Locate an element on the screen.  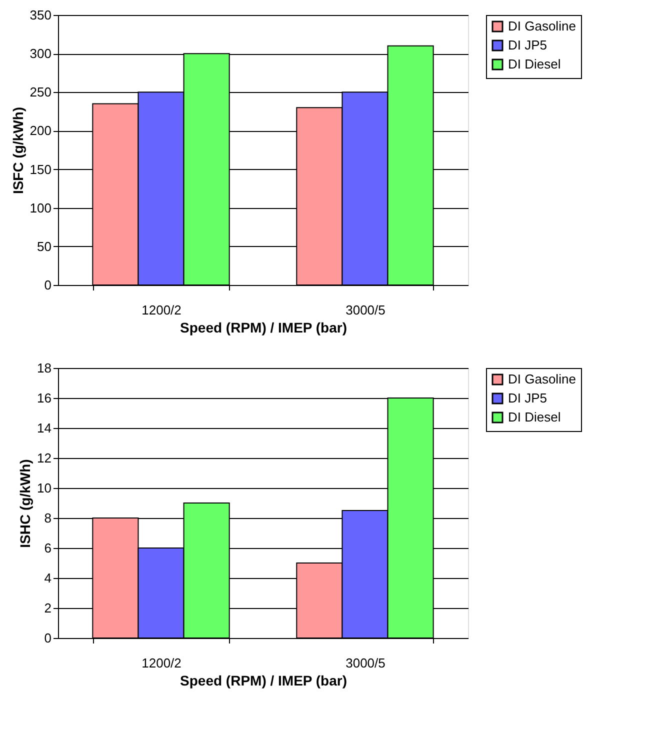
y-tick-label: 18 is located at coordinates (44, 368).